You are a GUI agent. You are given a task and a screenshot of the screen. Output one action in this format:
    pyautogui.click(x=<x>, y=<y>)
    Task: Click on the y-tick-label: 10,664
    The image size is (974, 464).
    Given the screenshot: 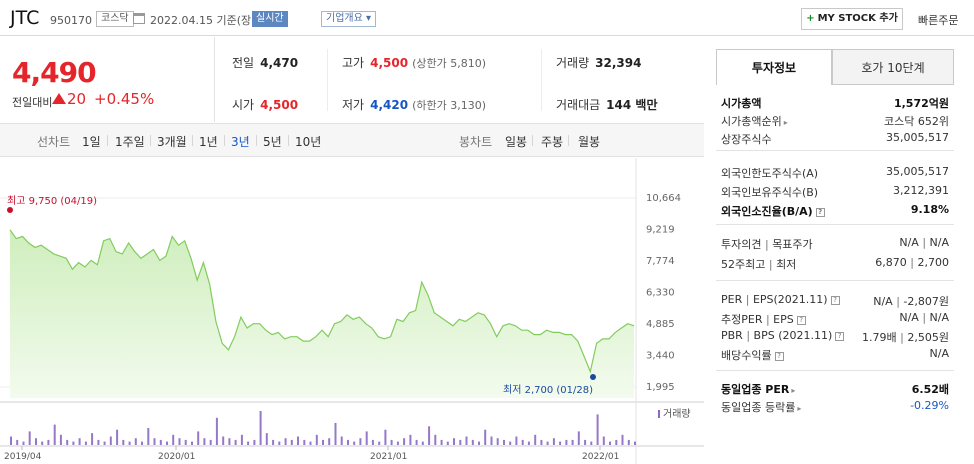 What is the action you would take?
    pyautogui.click(x=663, y=198)
    